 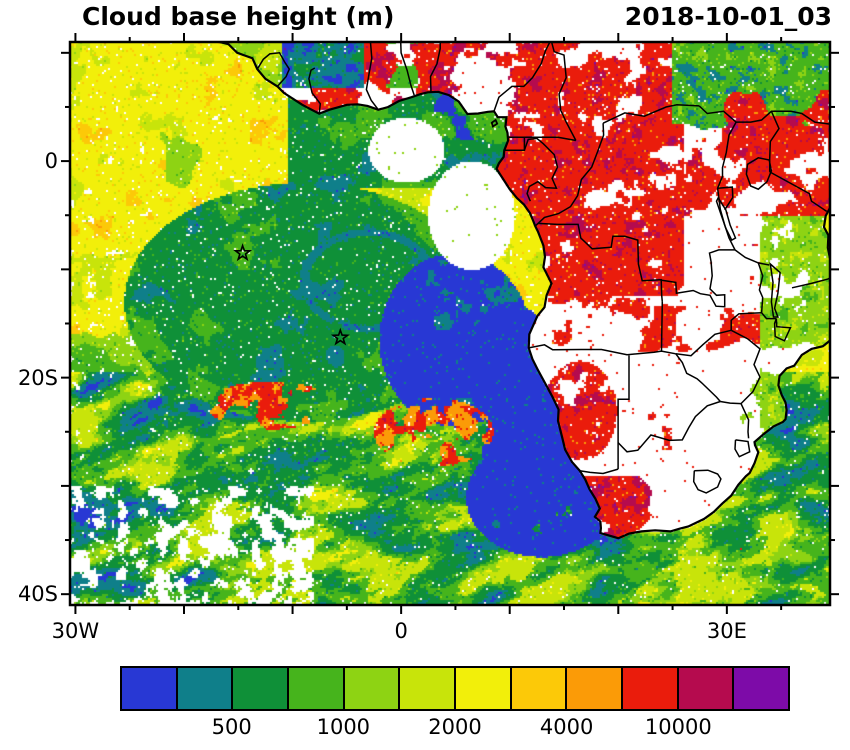 I want to click on colorbar, so click(x=455, y=688).